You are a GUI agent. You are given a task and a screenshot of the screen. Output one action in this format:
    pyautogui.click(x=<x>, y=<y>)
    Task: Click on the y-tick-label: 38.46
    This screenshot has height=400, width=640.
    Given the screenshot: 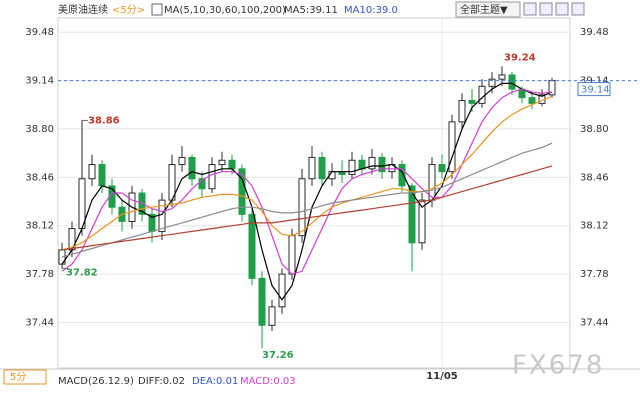 What is the action you would take?
    pyautogui.click(x=39, y=177)
    